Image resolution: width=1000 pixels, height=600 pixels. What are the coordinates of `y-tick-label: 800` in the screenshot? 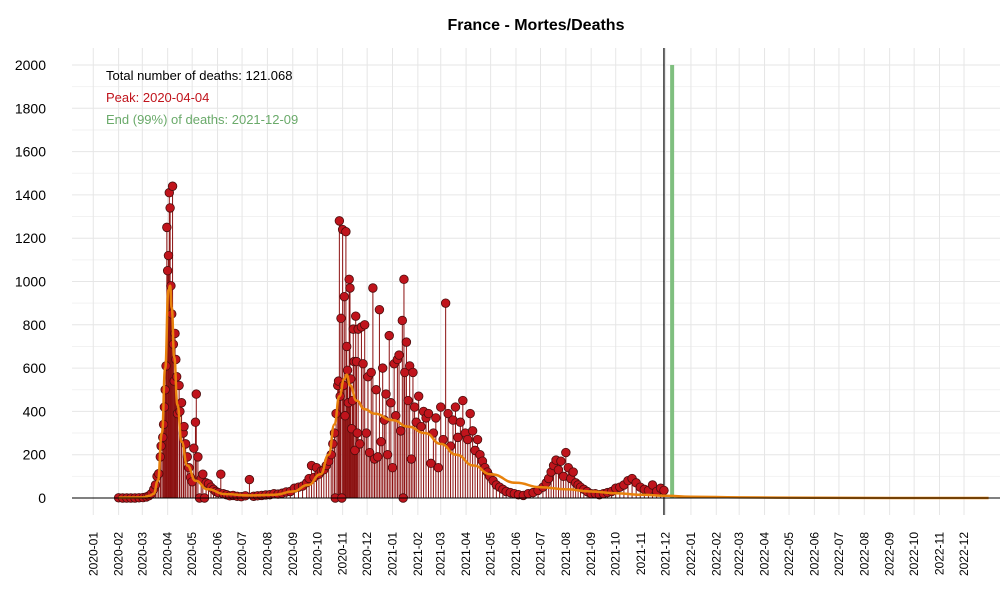 It's located at (35, 325).